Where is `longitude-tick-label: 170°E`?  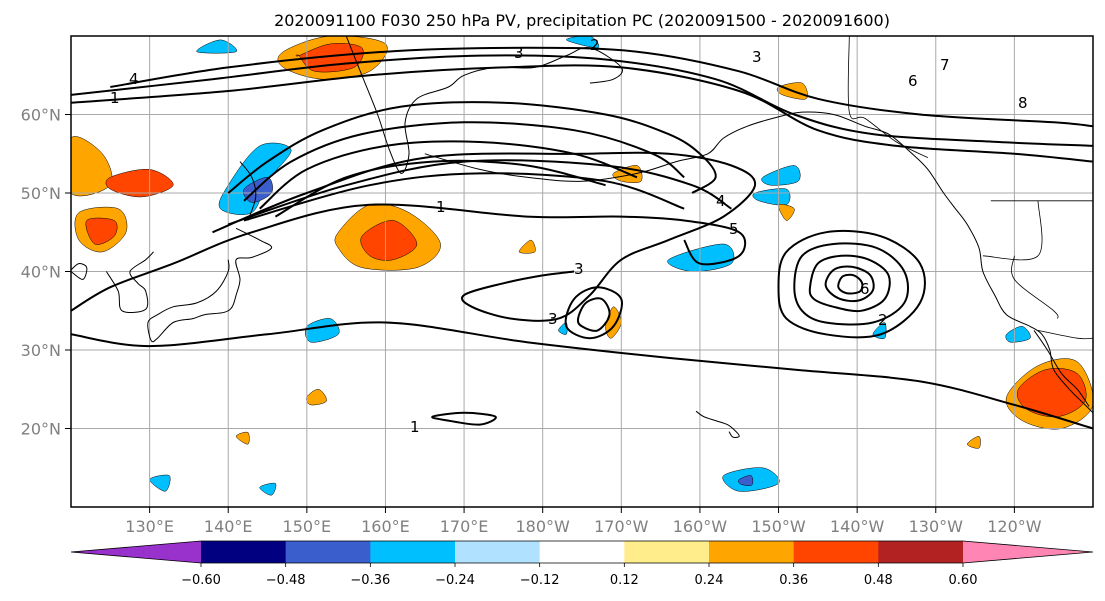
longitude-tick-label: 170°E is located at coordinates (464, 526).